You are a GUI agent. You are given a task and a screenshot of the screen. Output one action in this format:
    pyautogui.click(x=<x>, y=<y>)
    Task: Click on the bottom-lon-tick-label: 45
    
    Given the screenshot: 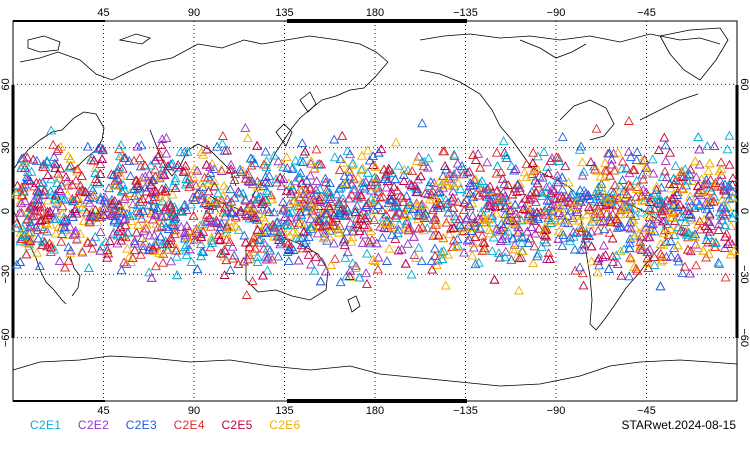 What is the action you would take?
    pyautogui.click(x=103, y=411)
    